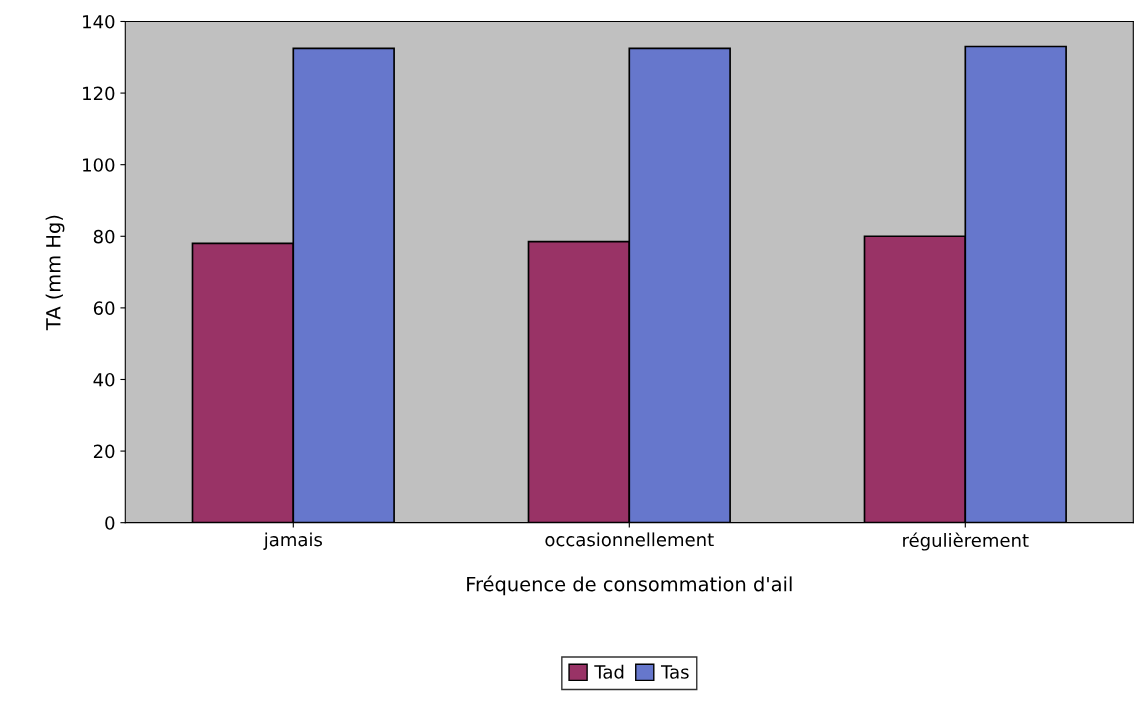 The width and height of the screenshot is (1139, 716). What do you see at coordinates (104, 379) in the screenshot?
I see `y-tick-label: 40` at bounding box center [104, 379].